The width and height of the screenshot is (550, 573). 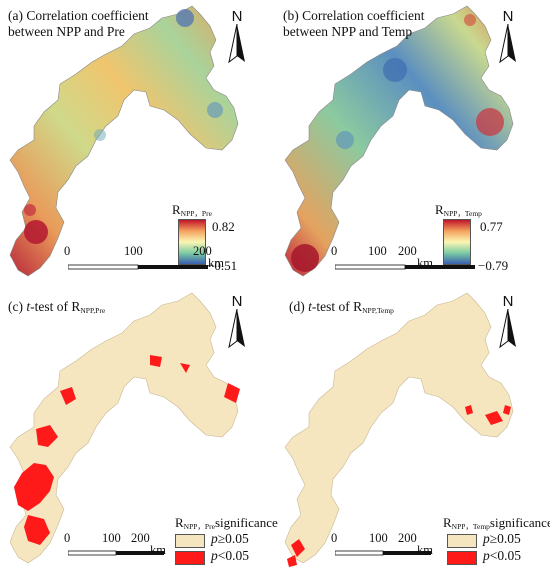 What do you see at coordinates (458, 210) in the screenshot?
I see `panel-b-legend-title: RNPP，Temp` at bounding box center [458, 210].